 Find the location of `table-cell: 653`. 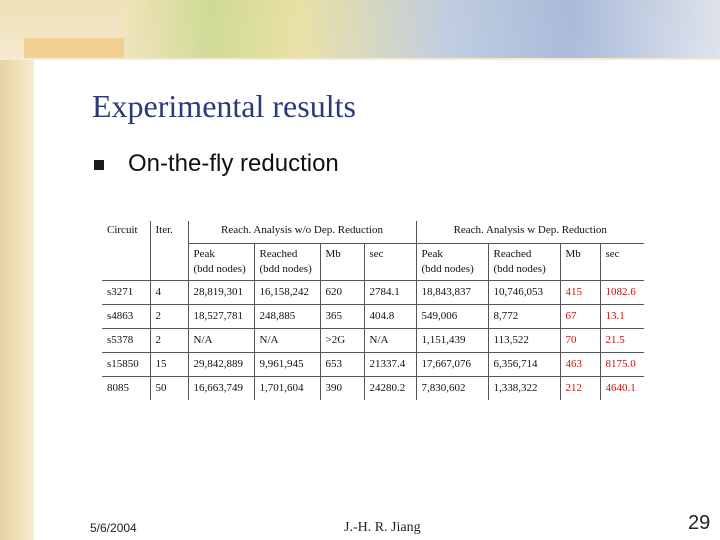

table-cell: 653 is located at coordinates (342, 364).